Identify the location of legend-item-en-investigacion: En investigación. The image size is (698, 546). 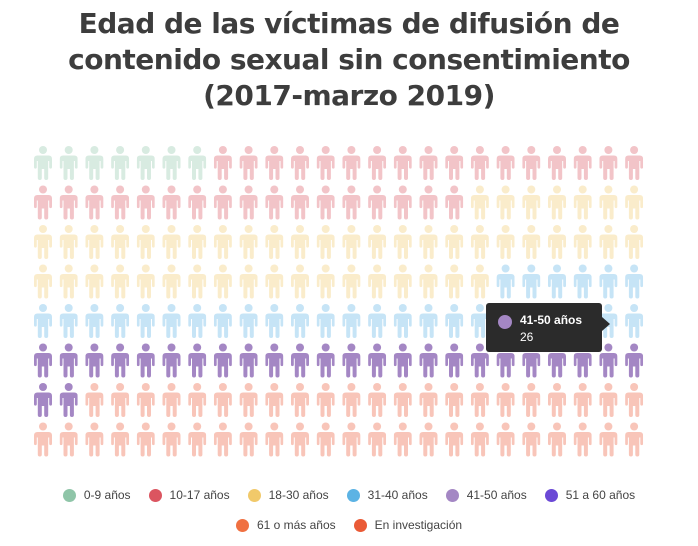
(407, 525).